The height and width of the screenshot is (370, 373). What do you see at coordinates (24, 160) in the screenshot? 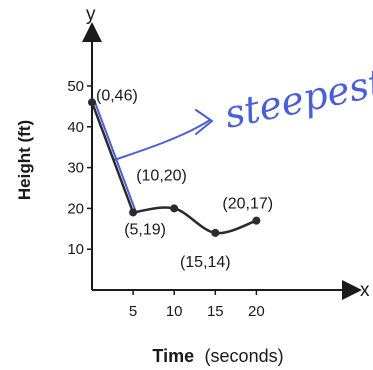
I see `y-axis-label: Height (ft)` at bounding box center [24, 160].